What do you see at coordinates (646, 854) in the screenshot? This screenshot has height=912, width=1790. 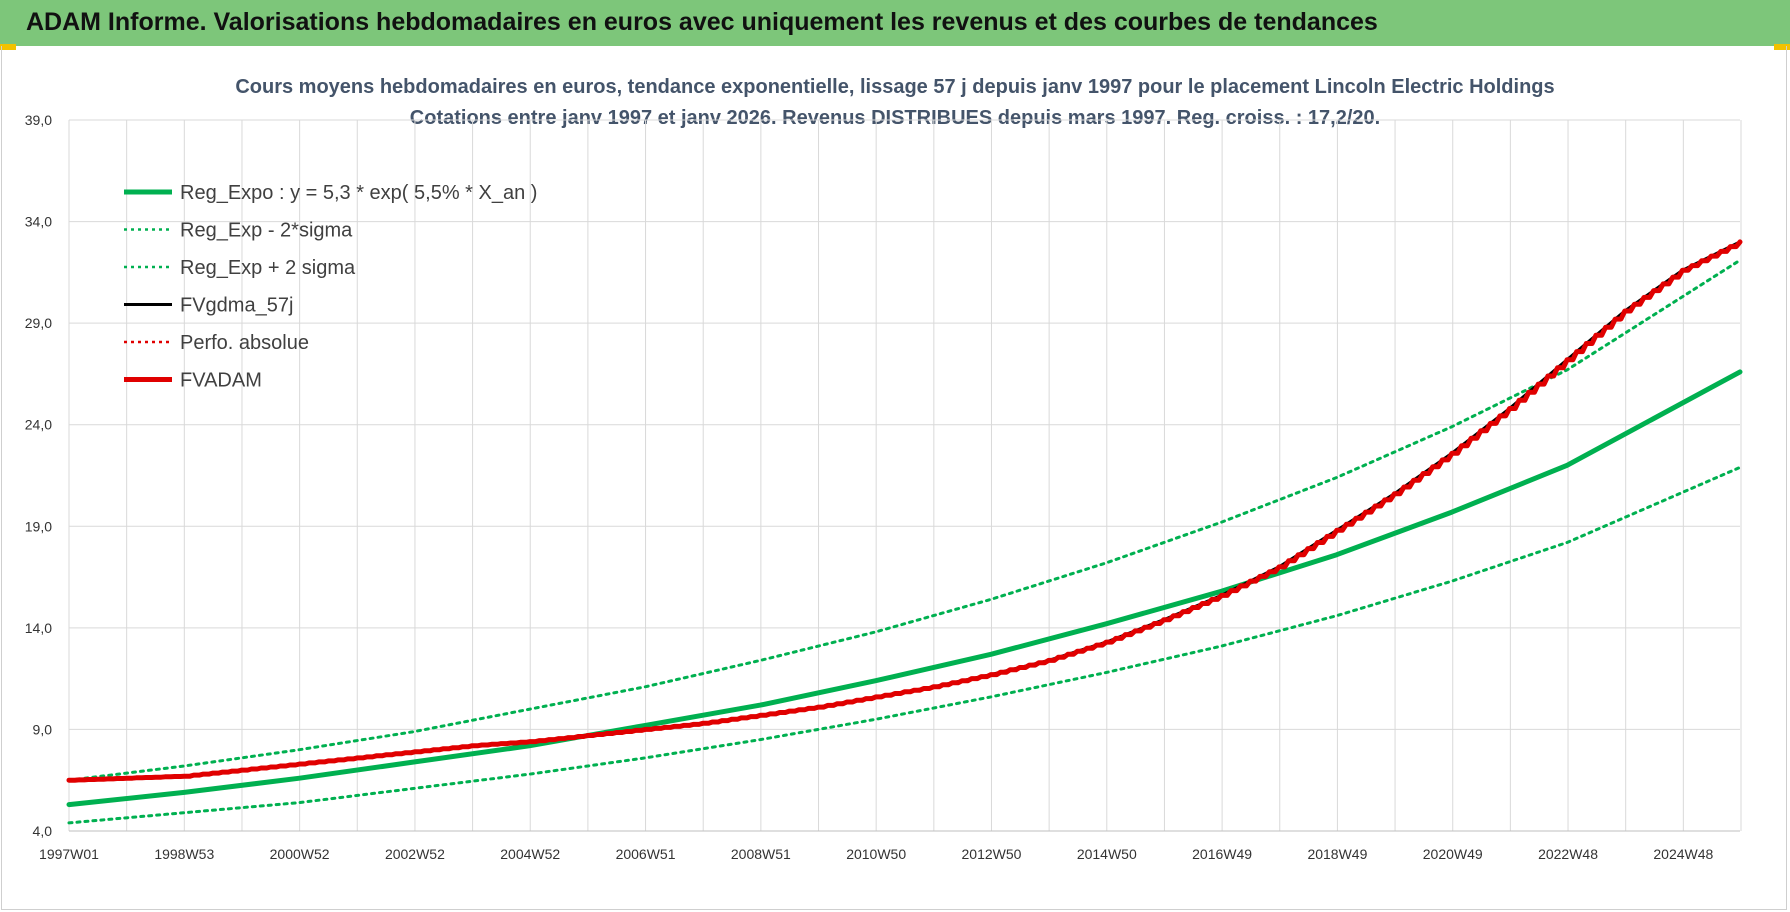 I see `x-tick-label: 2006W51` at bounding box center [646, 854].